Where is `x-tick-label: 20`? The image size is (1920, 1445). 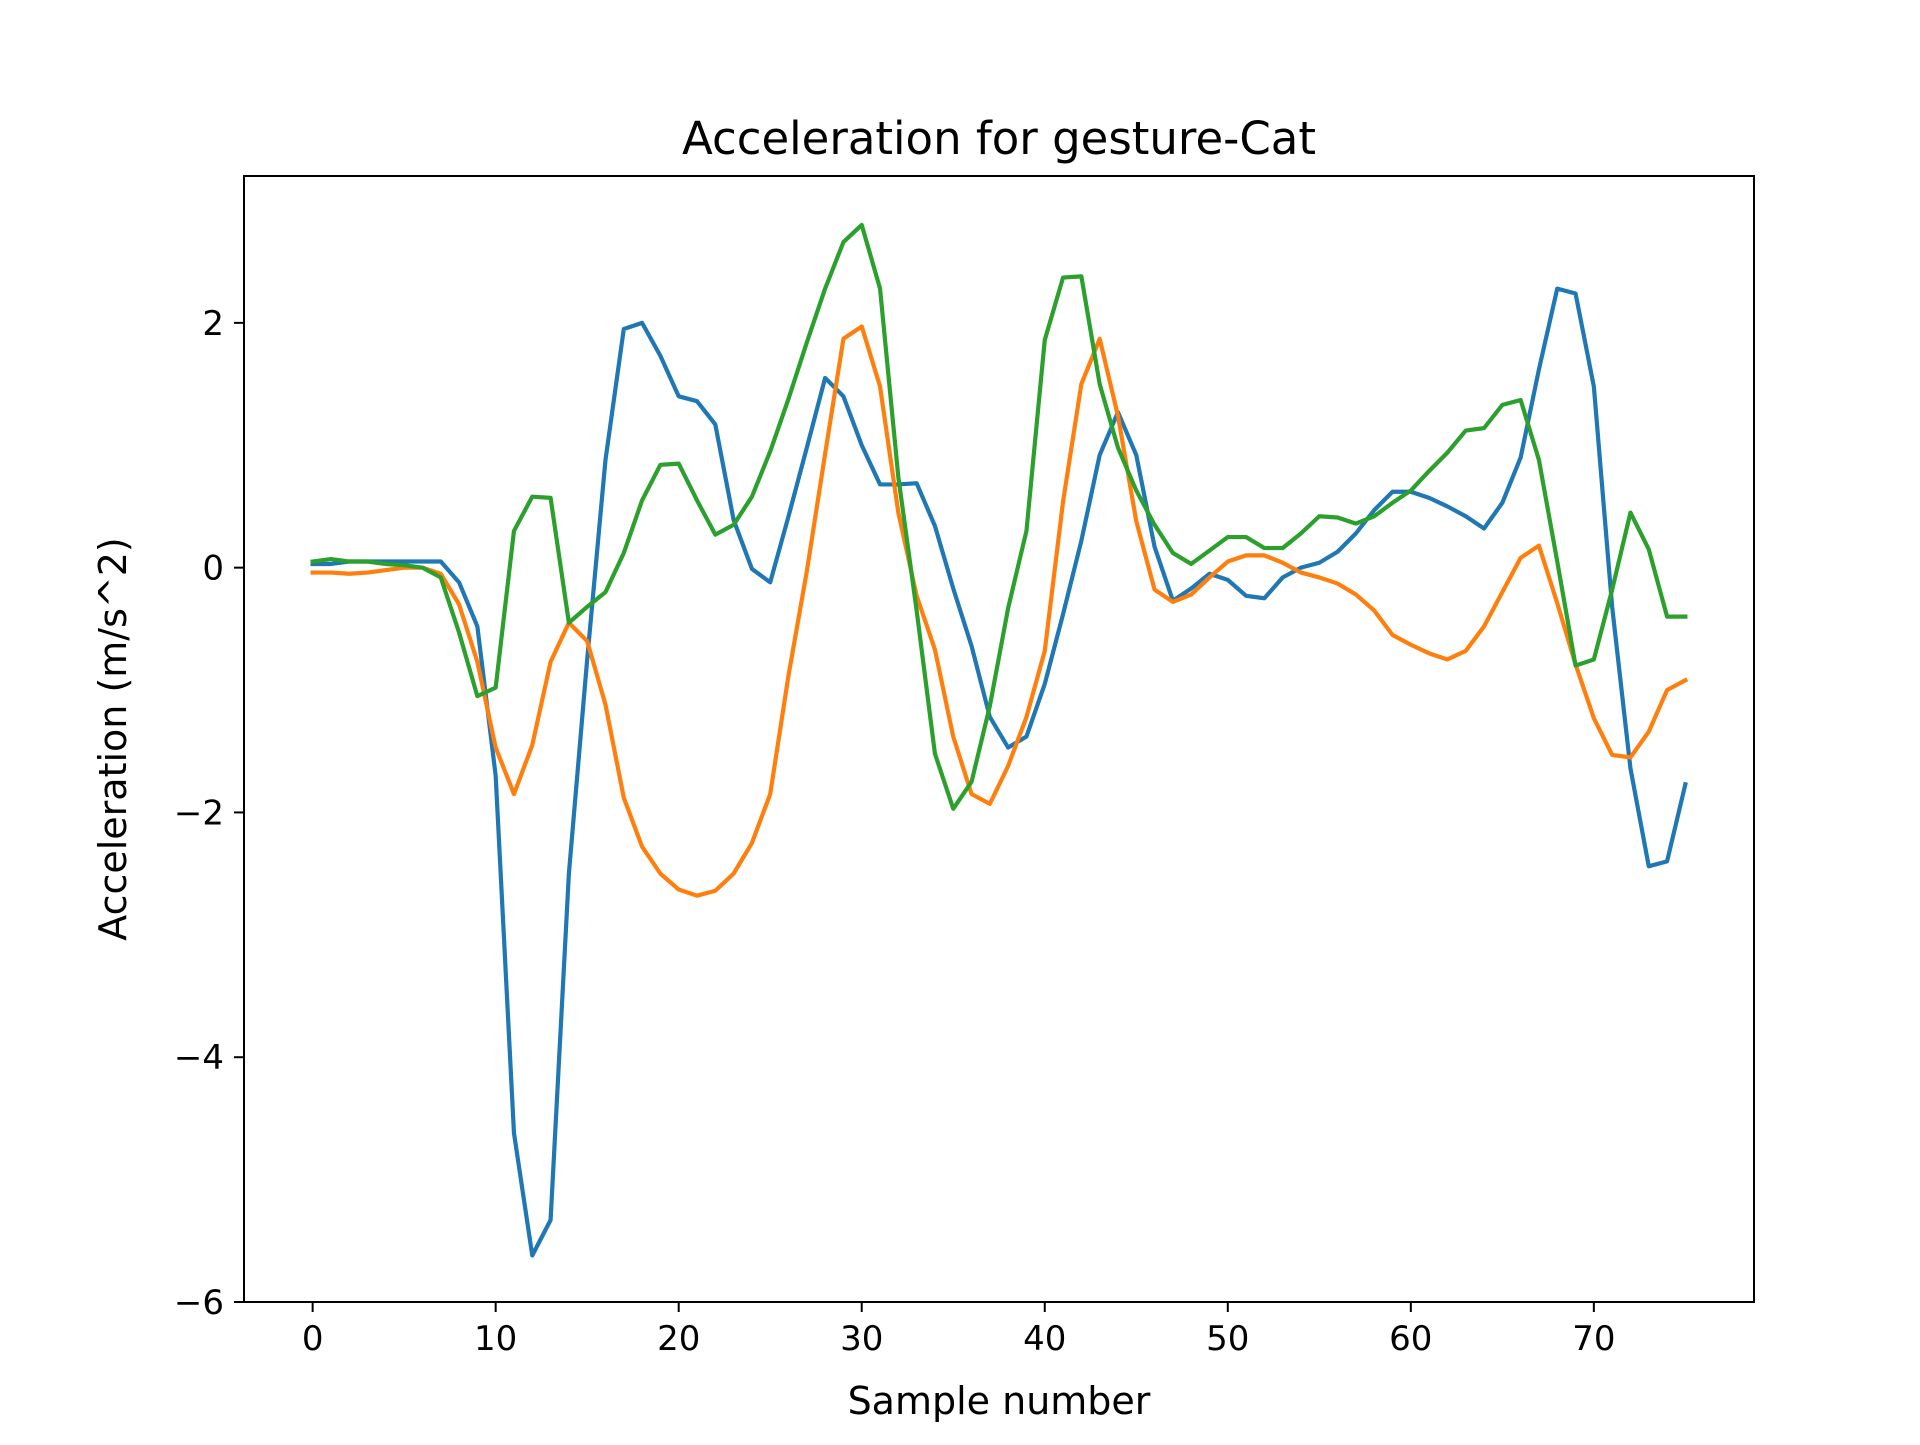 x-tick-label: 20 is located at coordinates (678, 1339).